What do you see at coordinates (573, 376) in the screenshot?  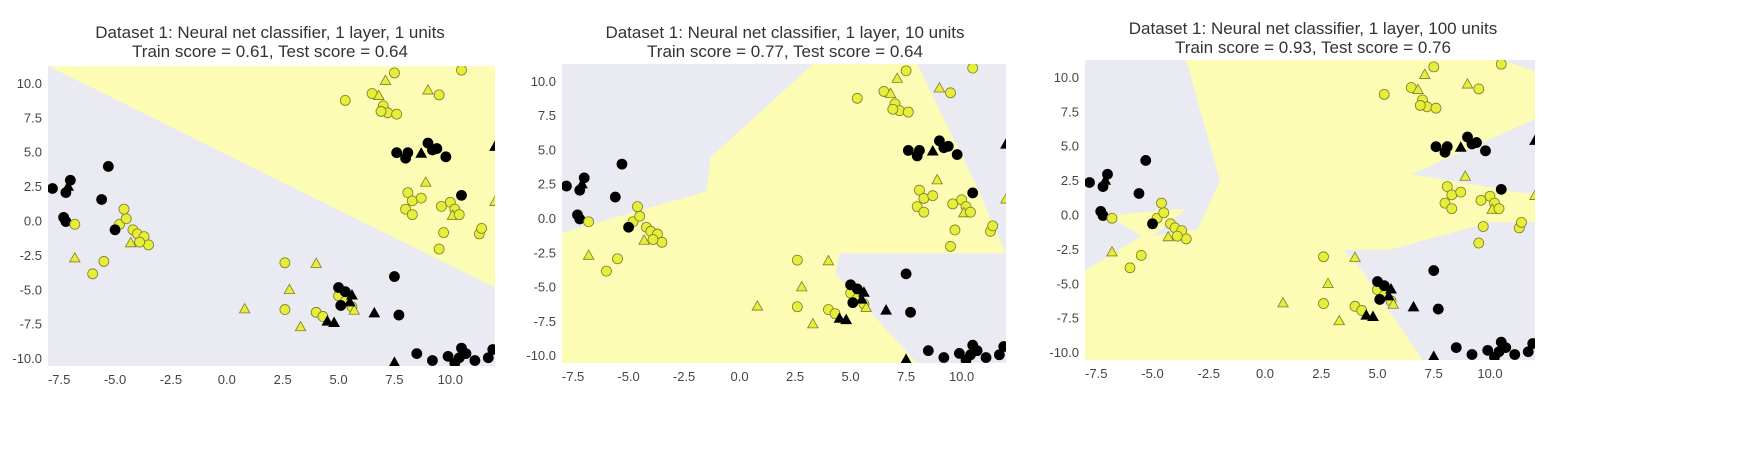 I see `x-tick-label: -7.5` at bounding box center [573, 376].